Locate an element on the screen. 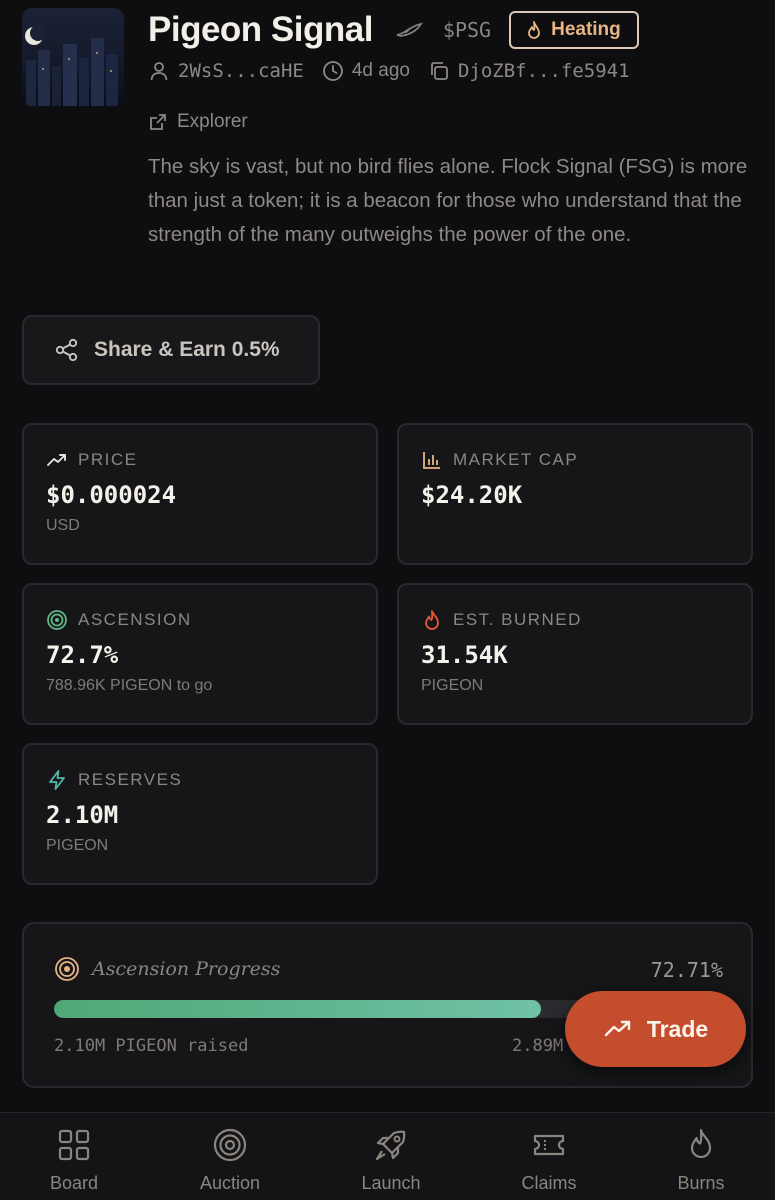 The image size is (775, 1200). price-card: PRICE $0.000024 USD is located at coordinates (200, 494).